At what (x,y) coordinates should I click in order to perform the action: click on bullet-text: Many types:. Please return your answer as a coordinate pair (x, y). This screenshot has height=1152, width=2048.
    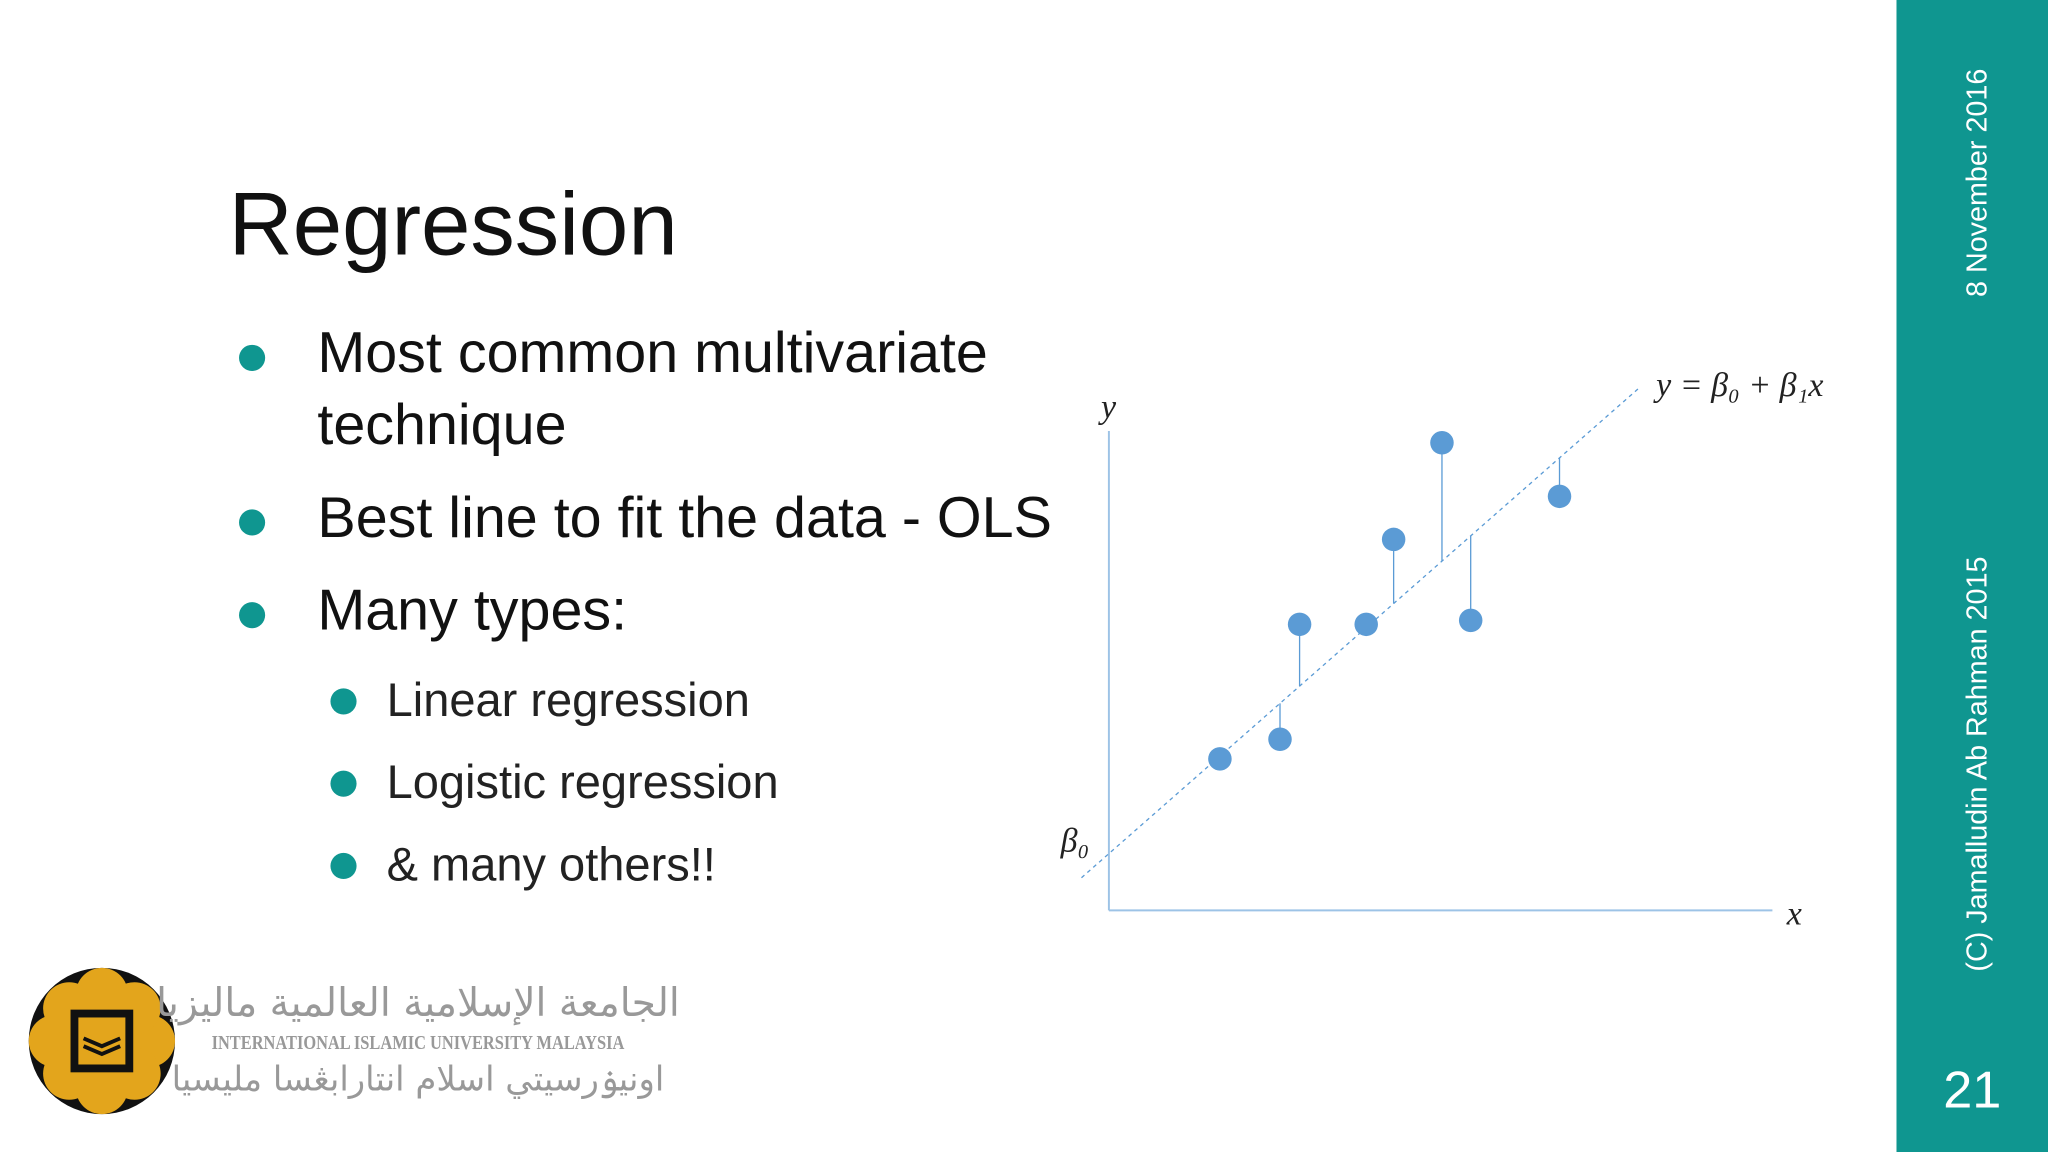
    Looking at the image, I should click on (472, 611).